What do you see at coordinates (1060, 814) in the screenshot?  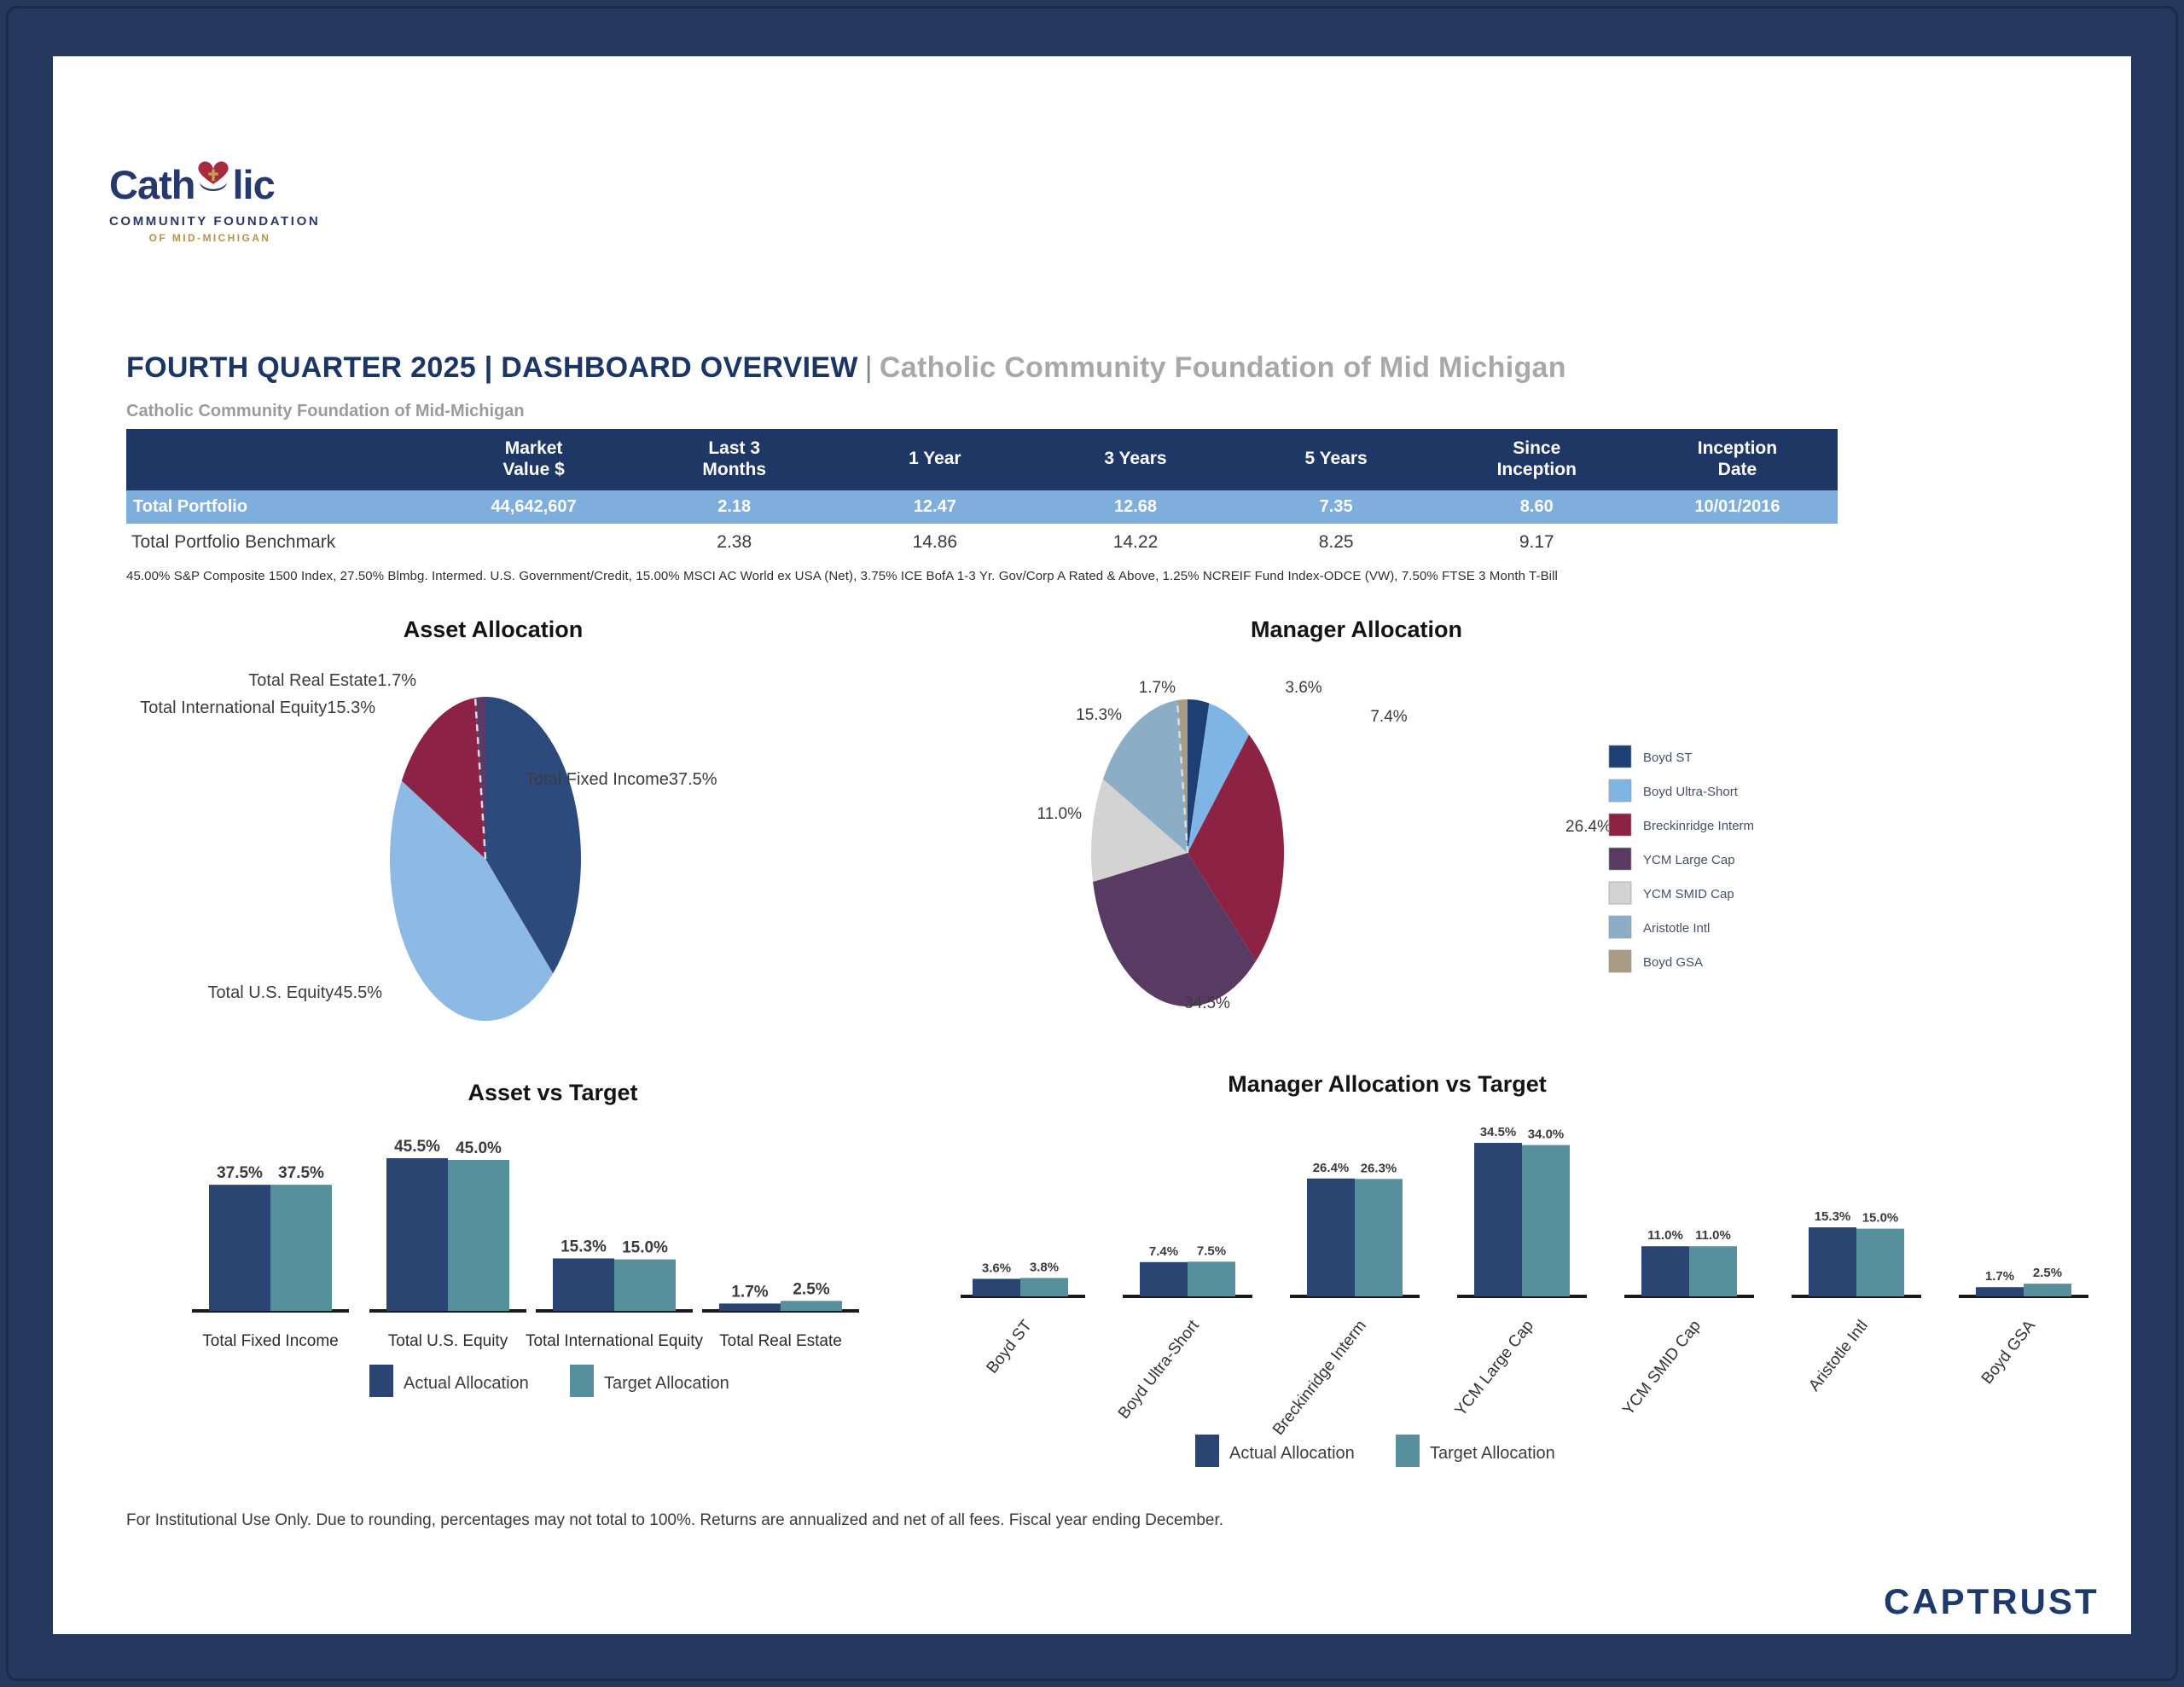 I see `pie-label-4: 11.0%` at bounding box center [1060, 814].